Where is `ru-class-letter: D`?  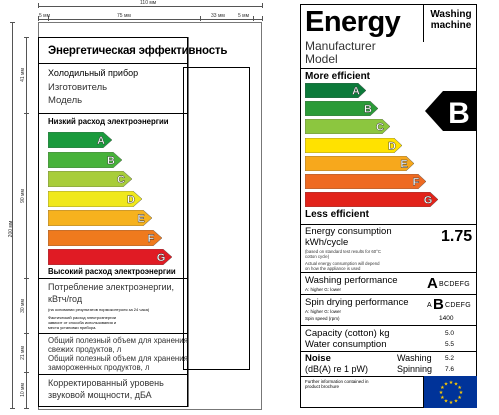 ru-class-letter: D is located at coordinates (131, 199).